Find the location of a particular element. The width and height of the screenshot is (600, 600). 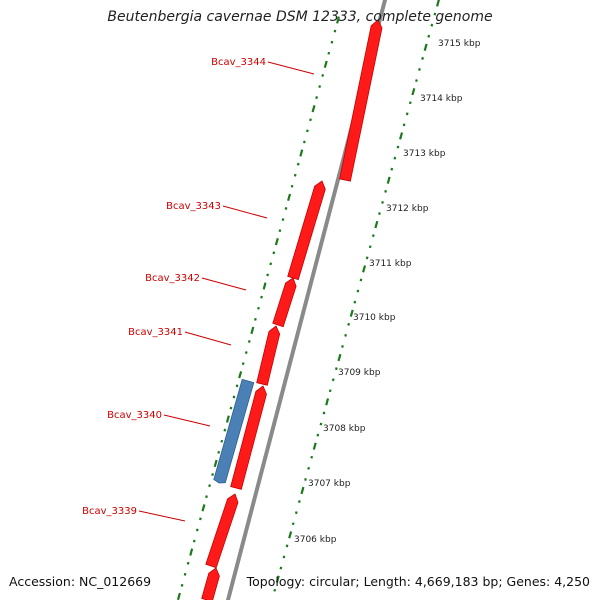

gene-label: Bcav_3340 is located at coordinates (134, 415).